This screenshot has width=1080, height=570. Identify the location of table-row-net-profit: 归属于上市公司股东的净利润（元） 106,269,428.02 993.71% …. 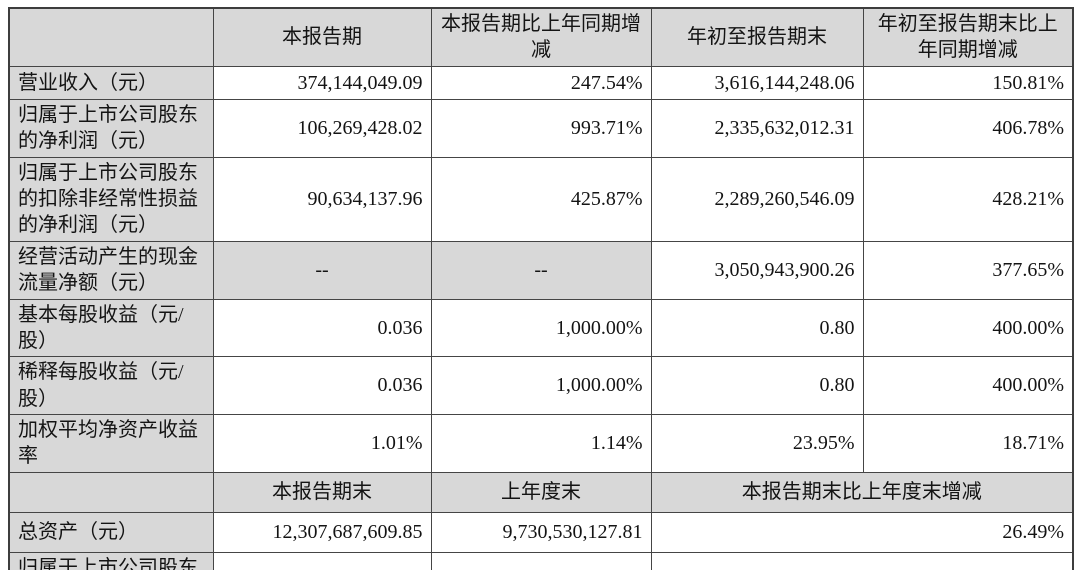
(541, 128).